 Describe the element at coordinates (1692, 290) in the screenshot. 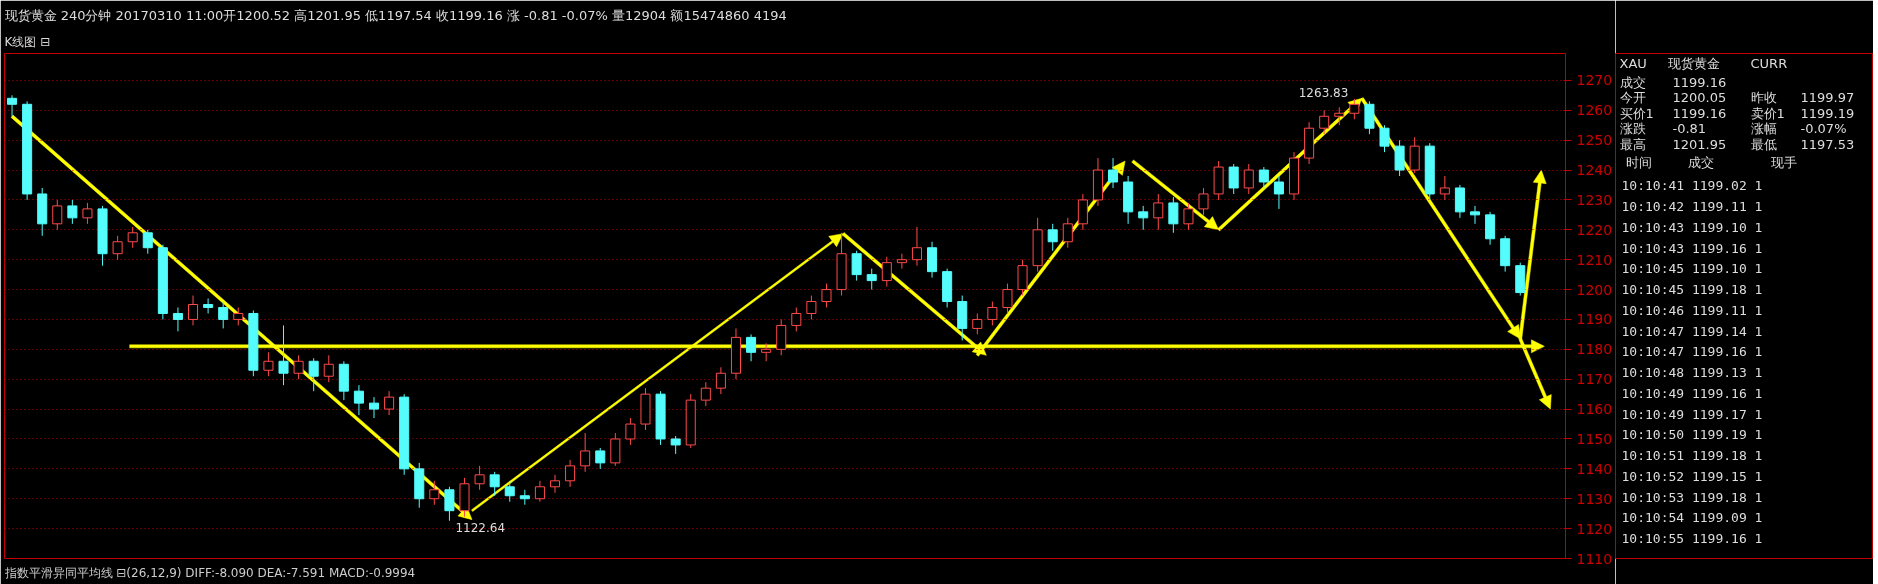

I see `text: 10:10:45 1199.18 1` at that location.